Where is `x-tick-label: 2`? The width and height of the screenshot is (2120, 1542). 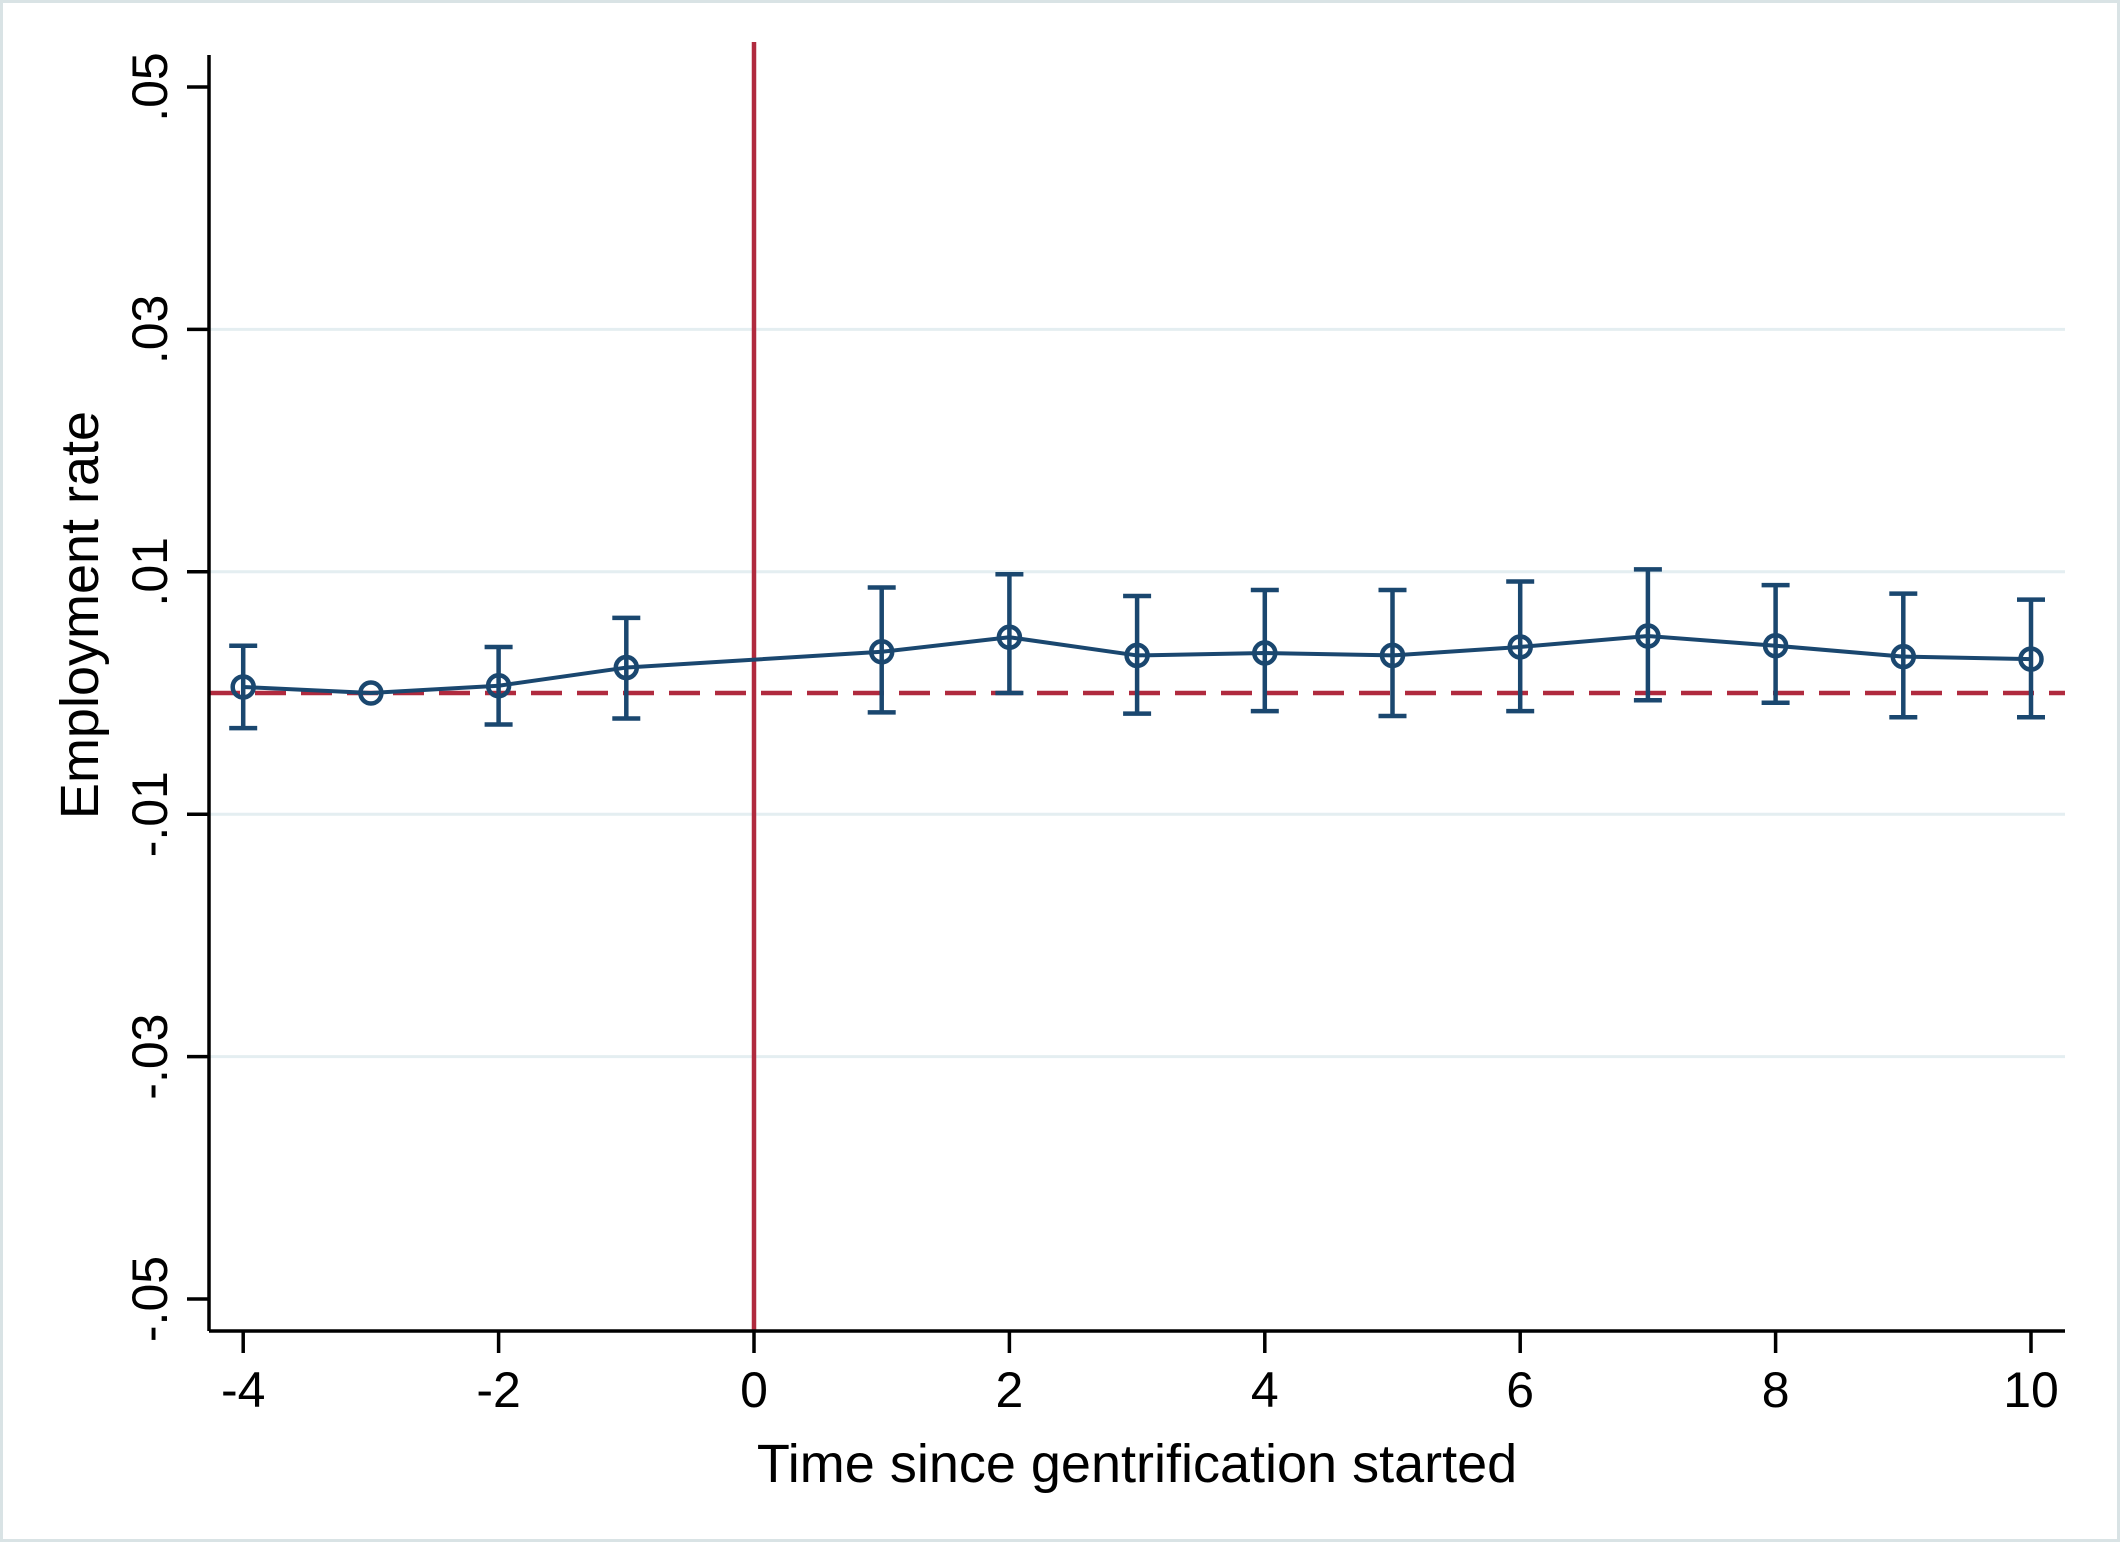 x-tick-label: 2 is located at coordinates (1009, 1390).